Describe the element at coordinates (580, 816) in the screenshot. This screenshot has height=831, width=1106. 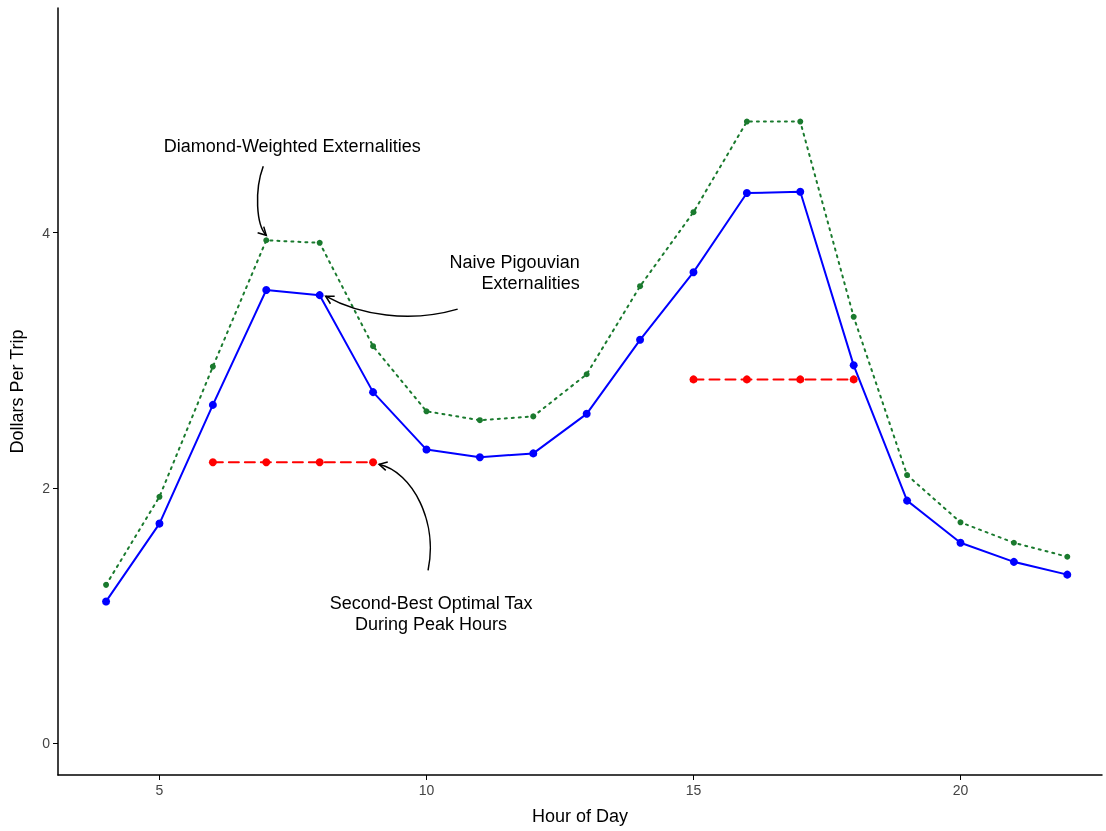
I see `x-axis-title: Hour of Day` at that location.